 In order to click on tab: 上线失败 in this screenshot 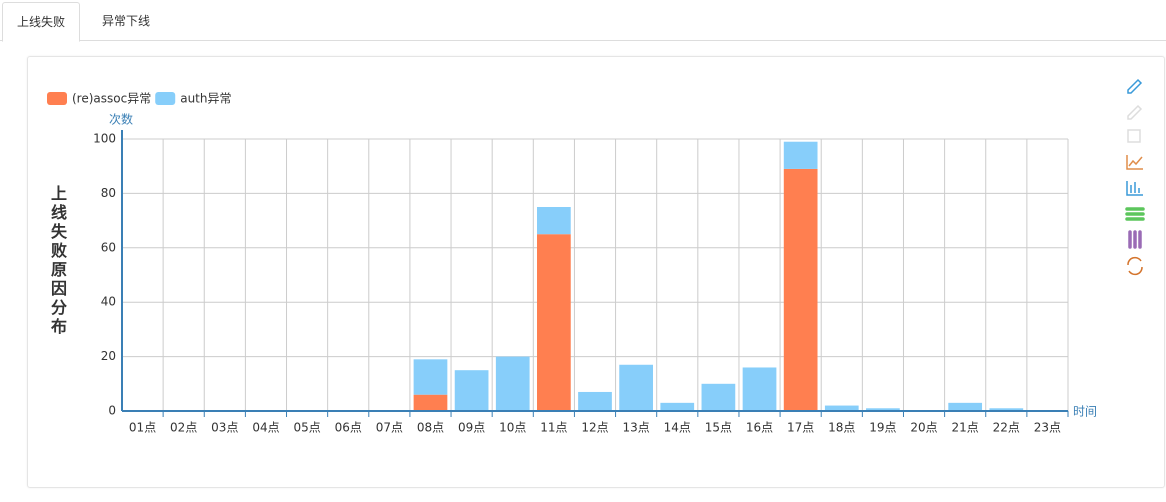, I will do `click(41, 22)`.